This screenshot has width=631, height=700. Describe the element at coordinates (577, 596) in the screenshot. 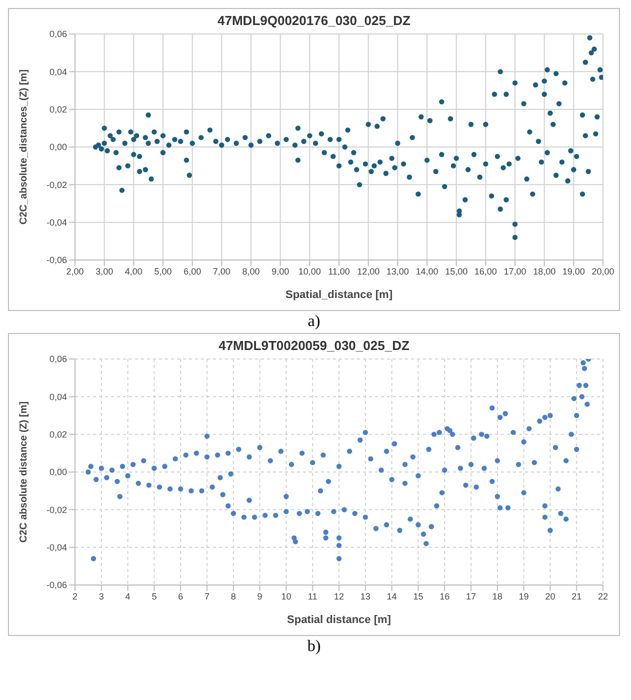

I see `x-tick-label: 21` at that location.